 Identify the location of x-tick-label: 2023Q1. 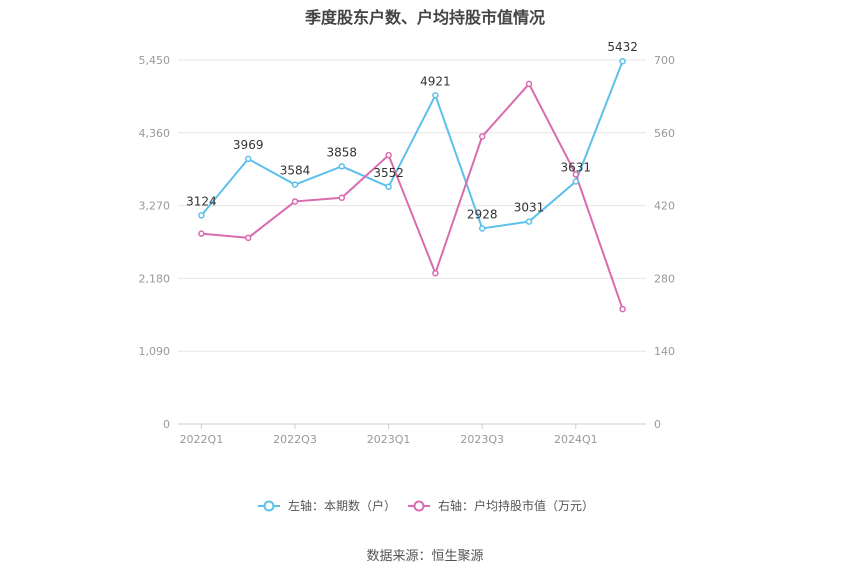
(389, 439).